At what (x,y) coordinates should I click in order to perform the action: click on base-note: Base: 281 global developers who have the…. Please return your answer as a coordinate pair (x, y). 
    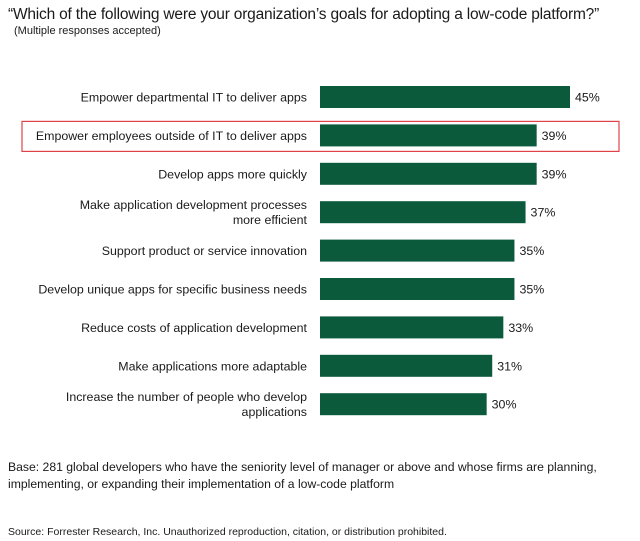
    Looking at the image, I should click on (302, 475).